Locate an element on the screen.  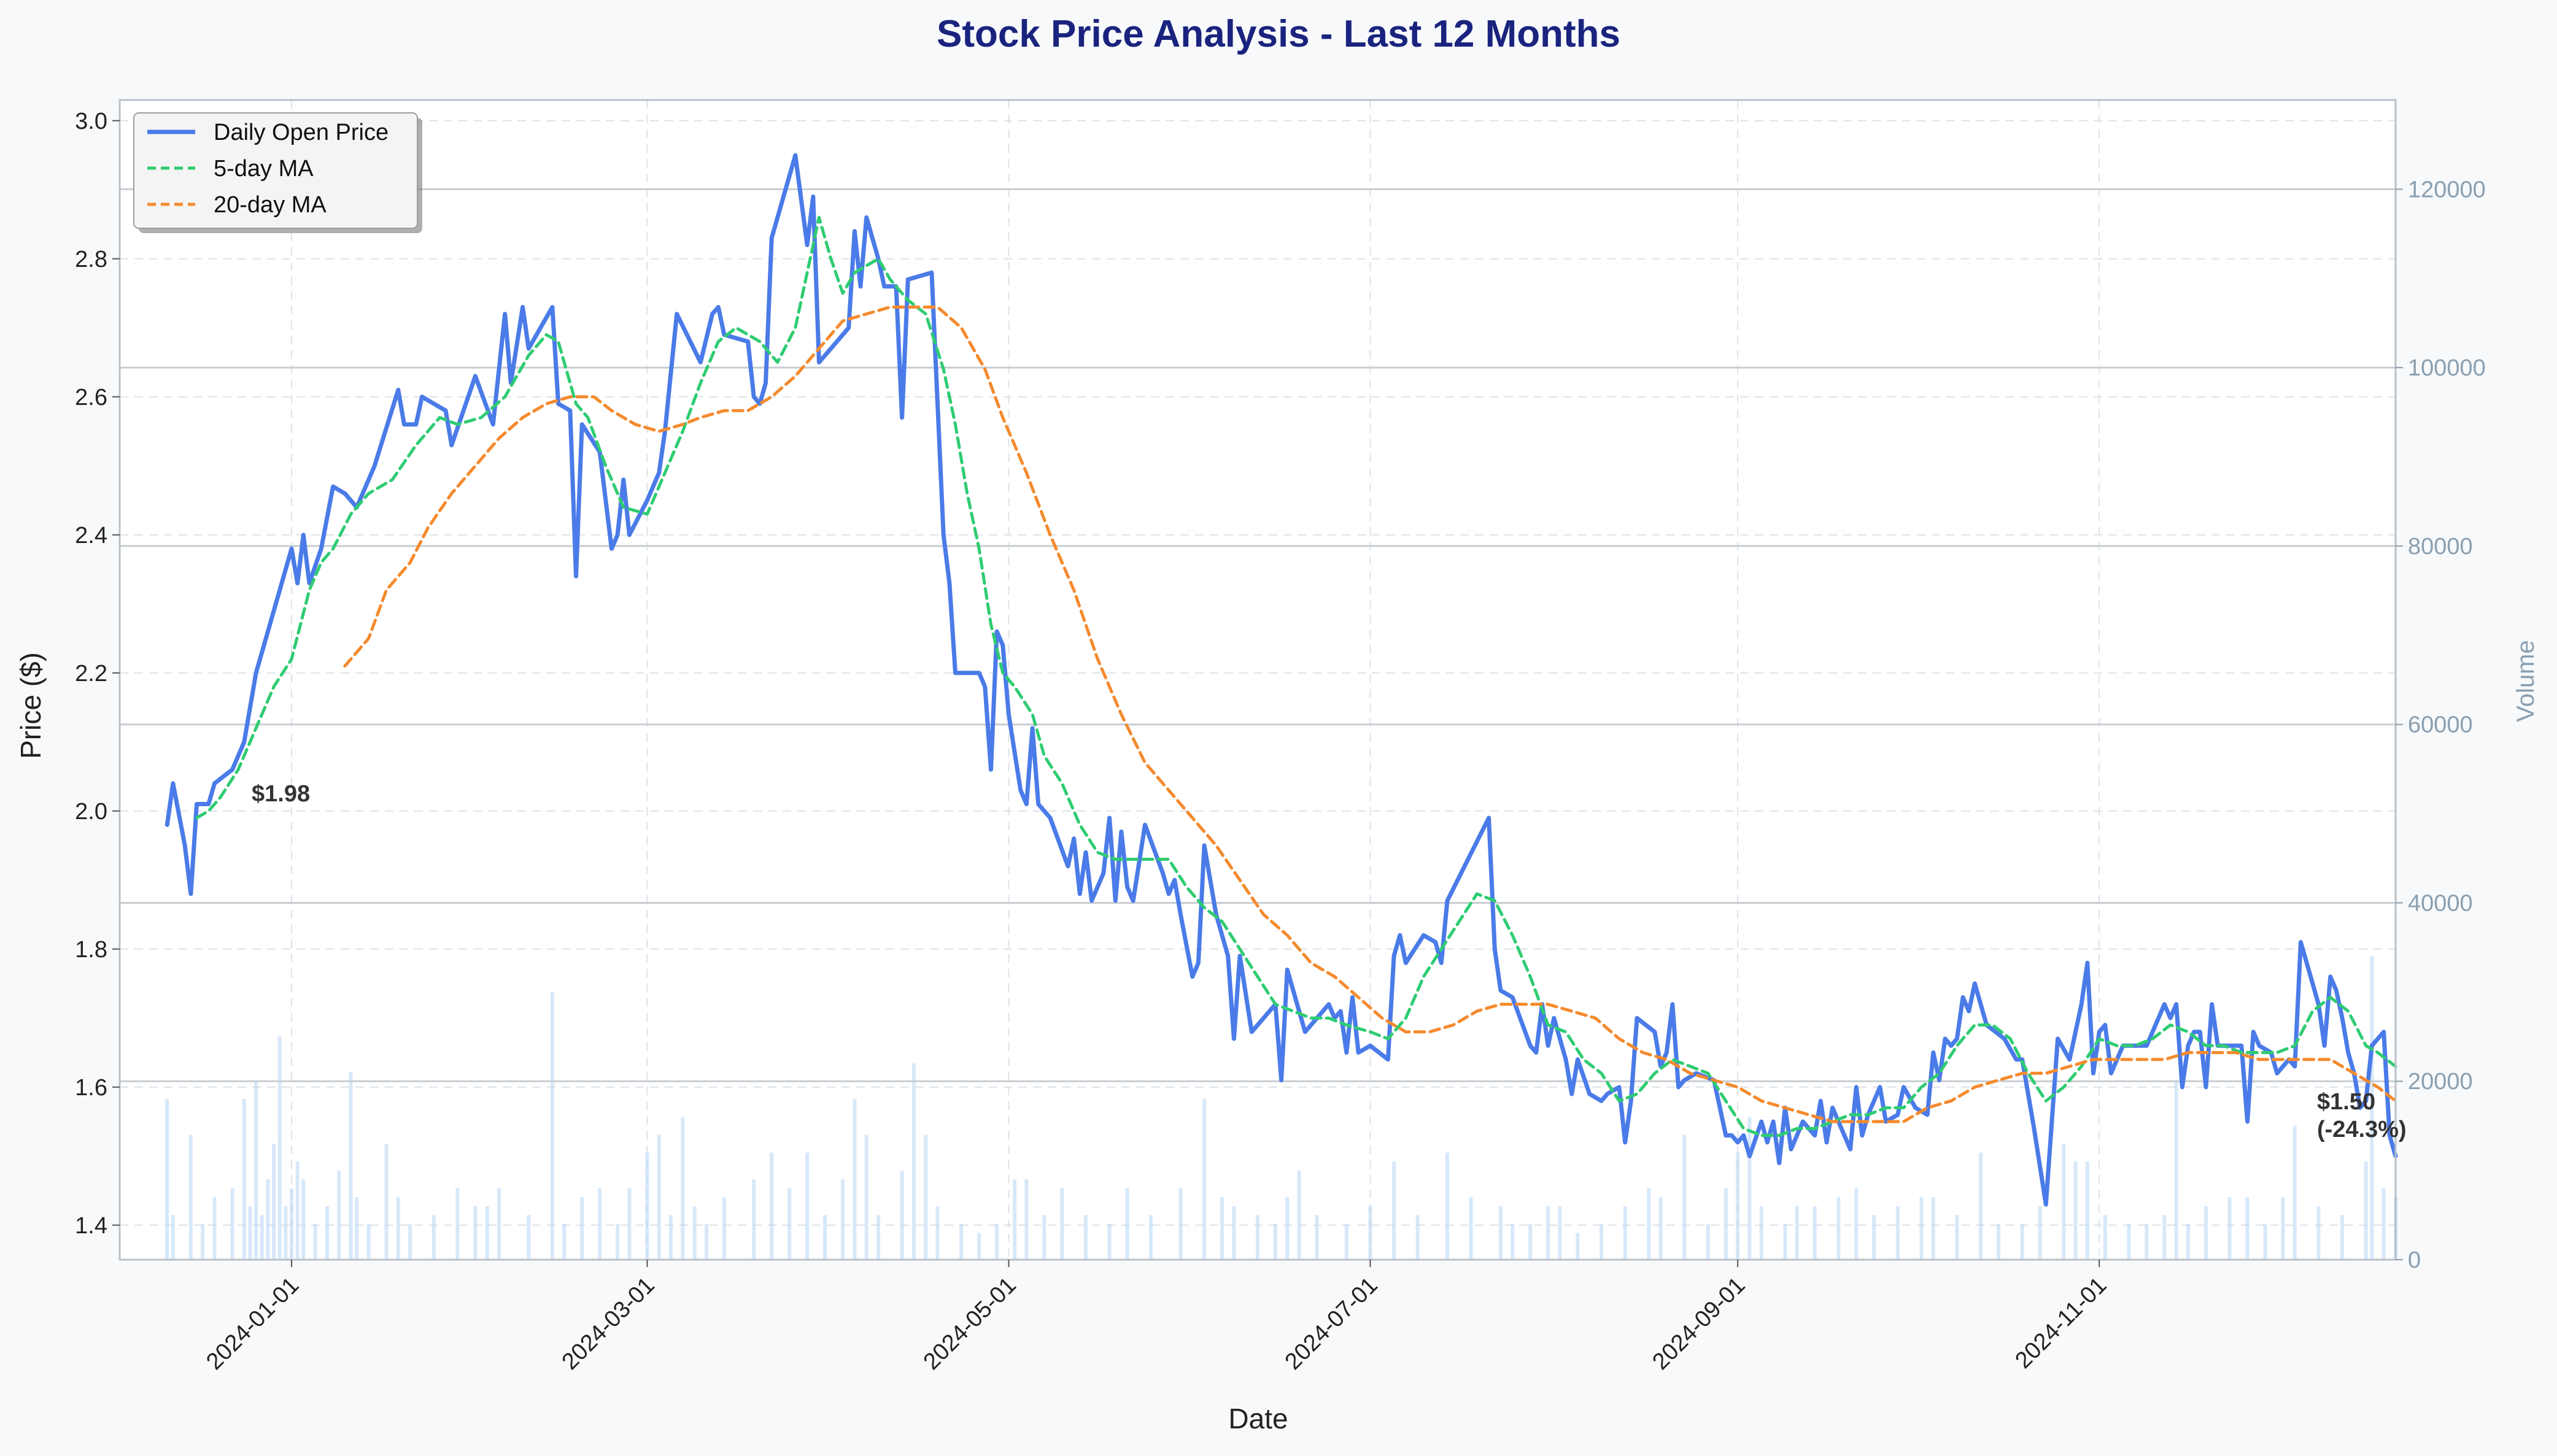
y2-tick-label: 40000 is located at coordinates (2440, 903).